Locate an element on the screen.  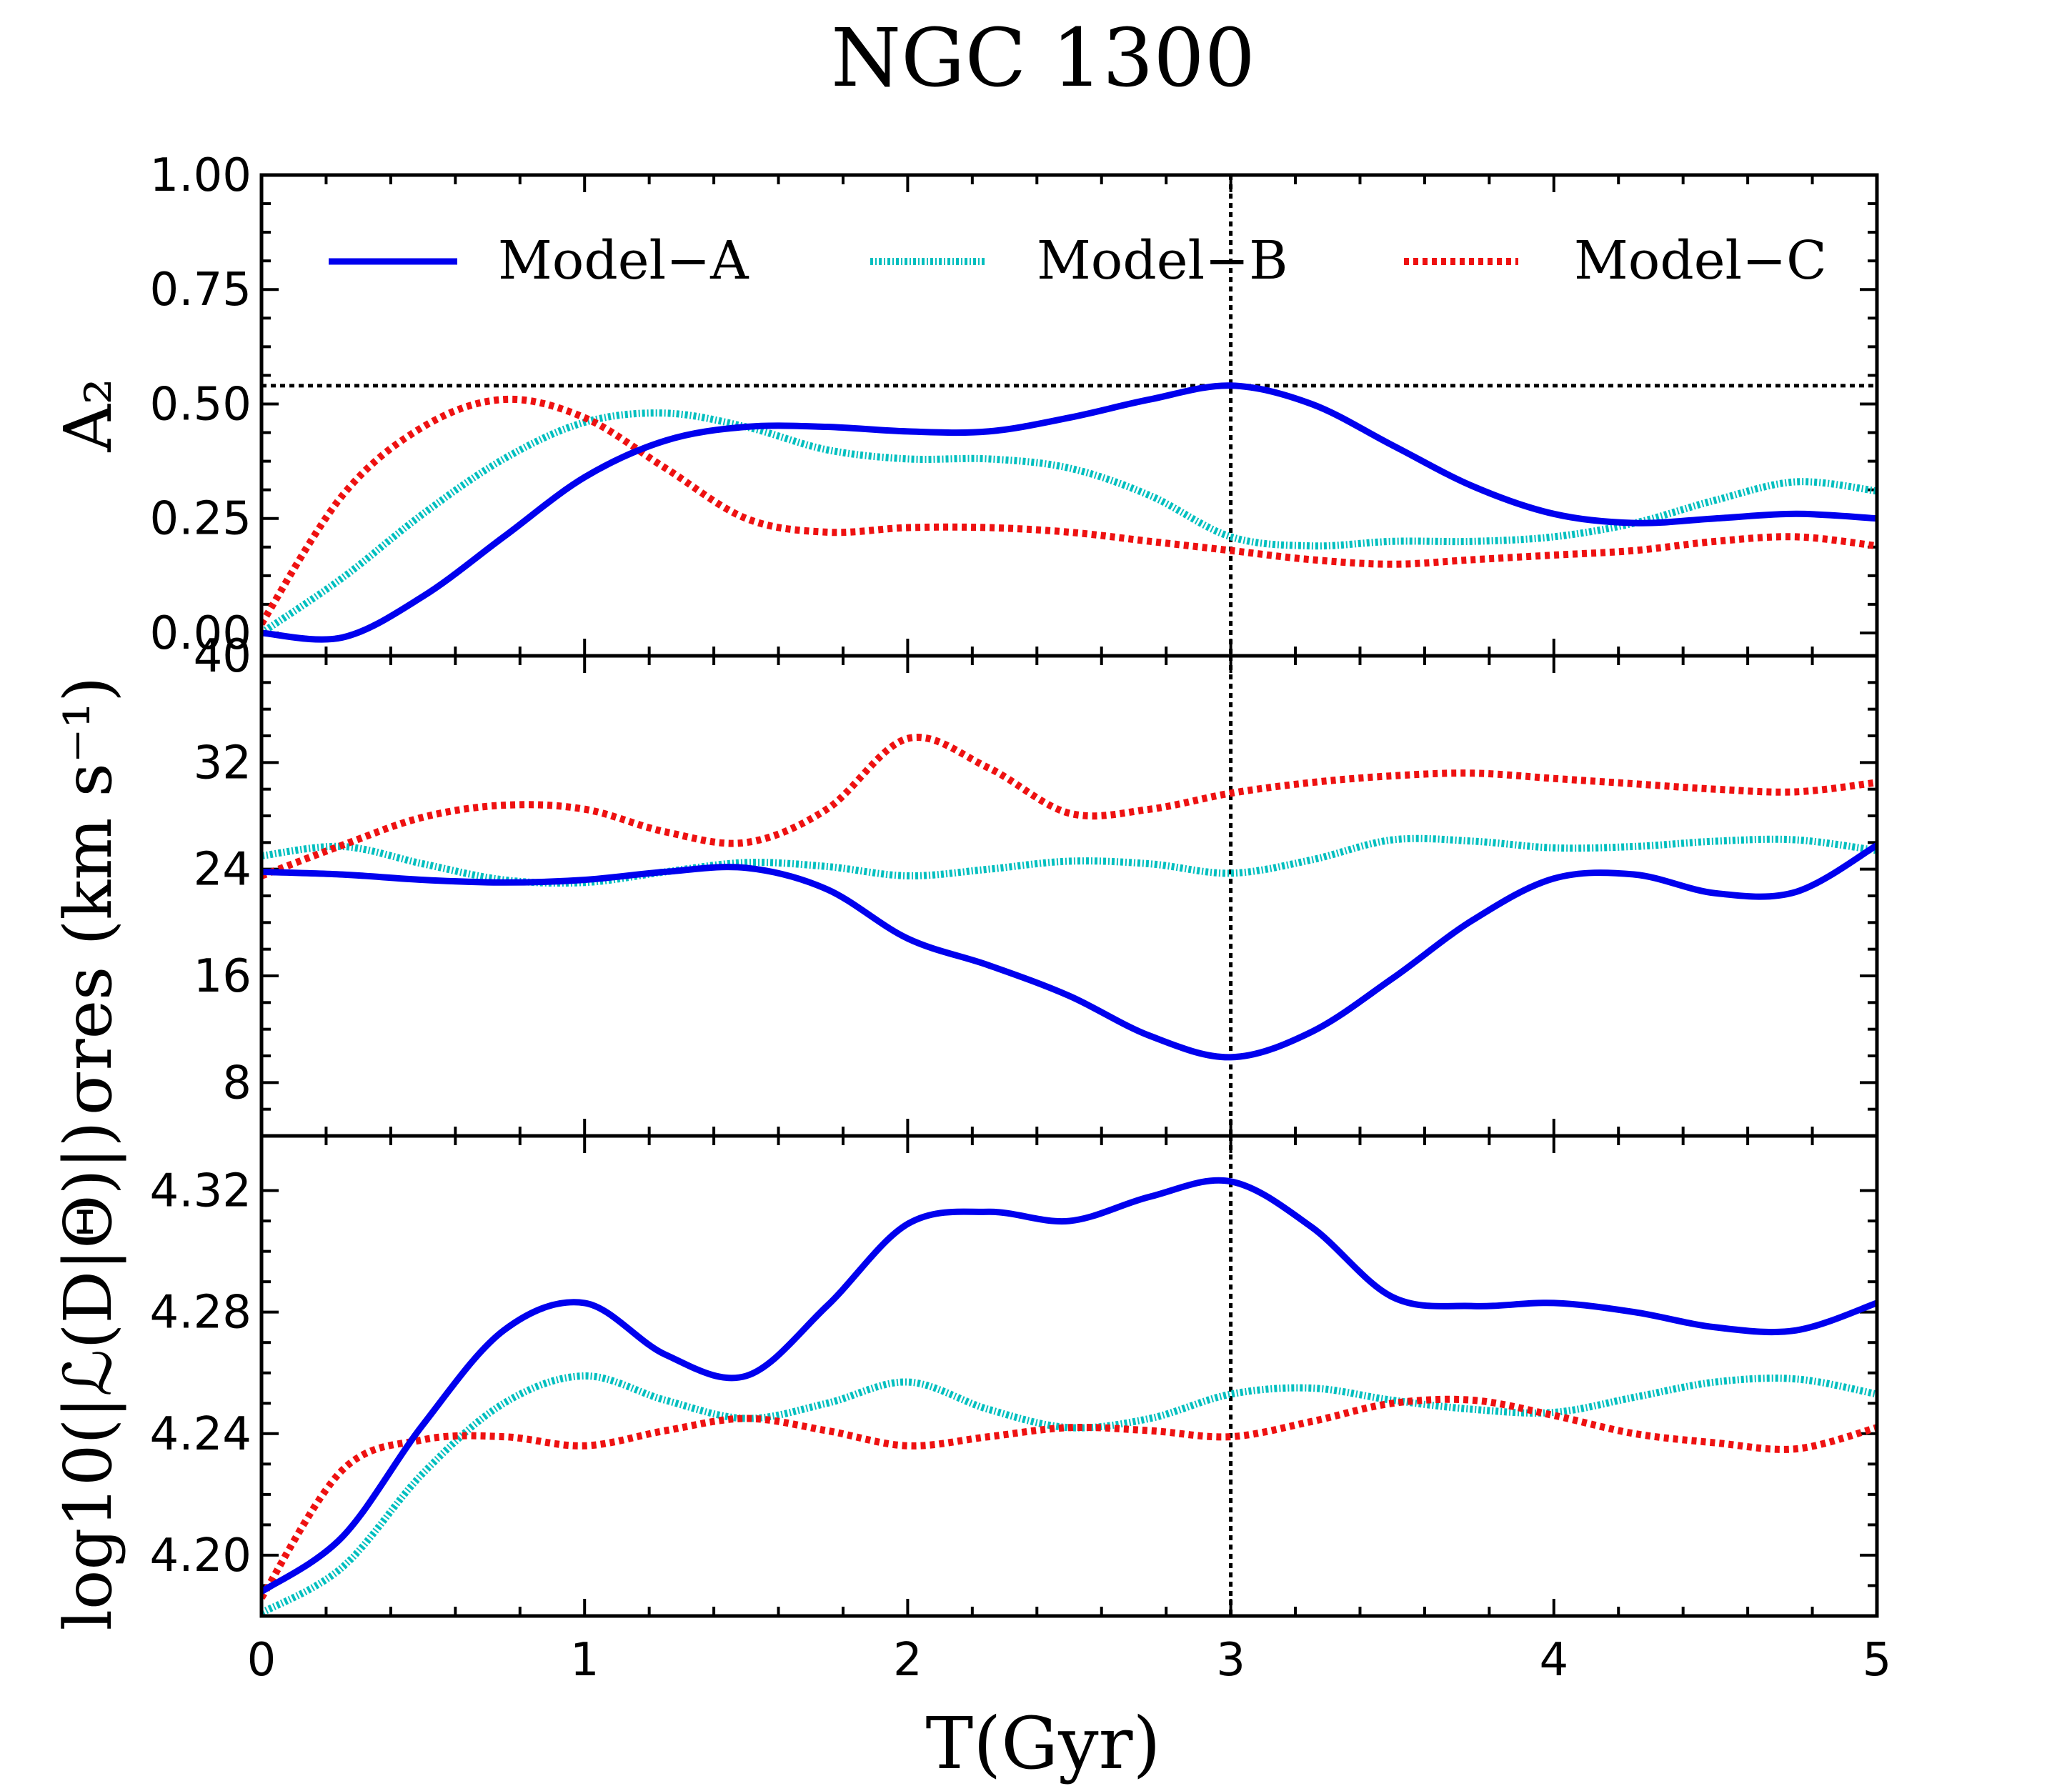
y-tick-label: 16 is located at coordinates (222, 977).